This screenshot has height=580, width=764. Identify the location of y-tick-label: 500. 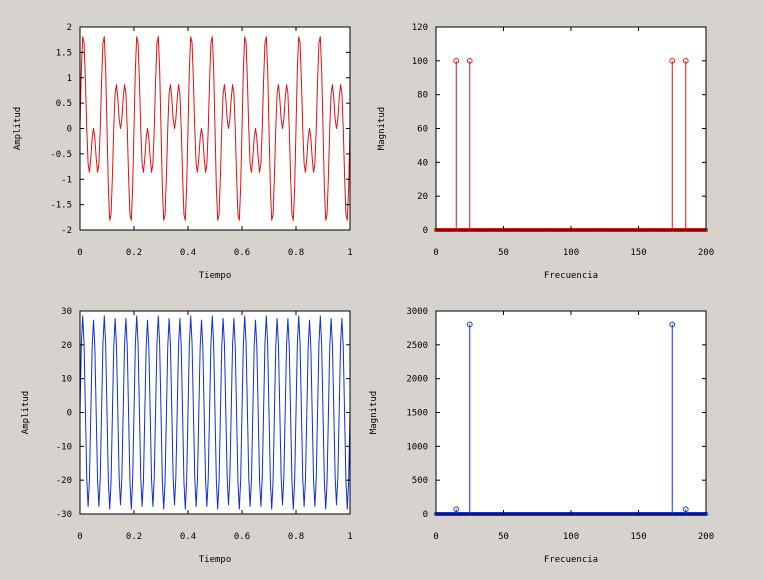
(420, 481).